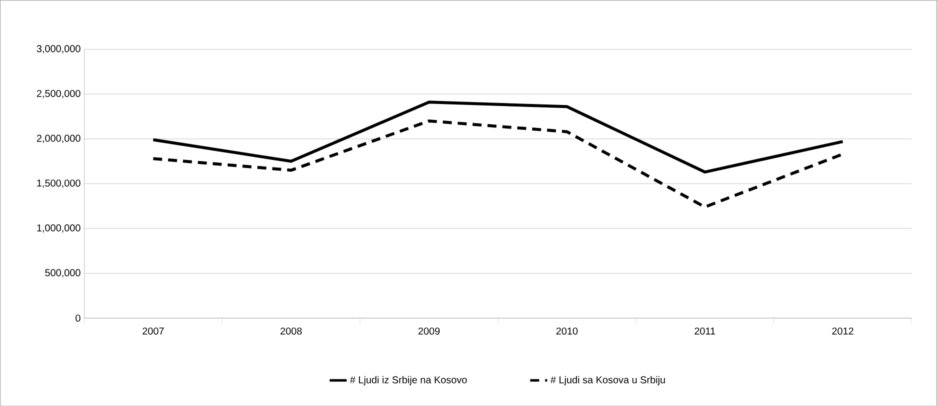  Describe the element at coordinates (408, 381) in the screenshot. I see `legend-label: # Ljudi iz Srbije na Kosovo` at that location.